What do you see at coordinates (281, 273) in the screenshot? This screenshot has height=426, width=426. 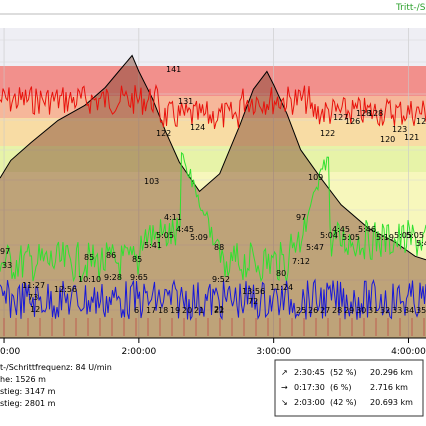 I see `cadence-label: 80` at bounding box center [281, 273].